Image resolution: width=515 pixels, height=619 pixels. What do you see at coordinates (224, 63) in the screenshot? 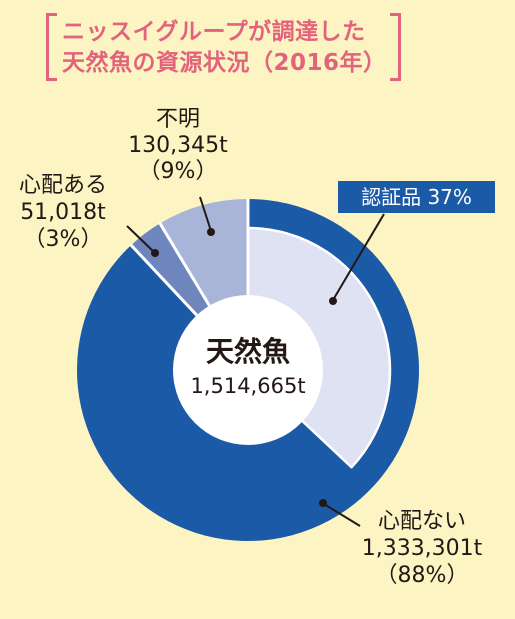
I see `title-line-2: 天然魚の資源状況（2016年）` at bounding box center [224, 63].